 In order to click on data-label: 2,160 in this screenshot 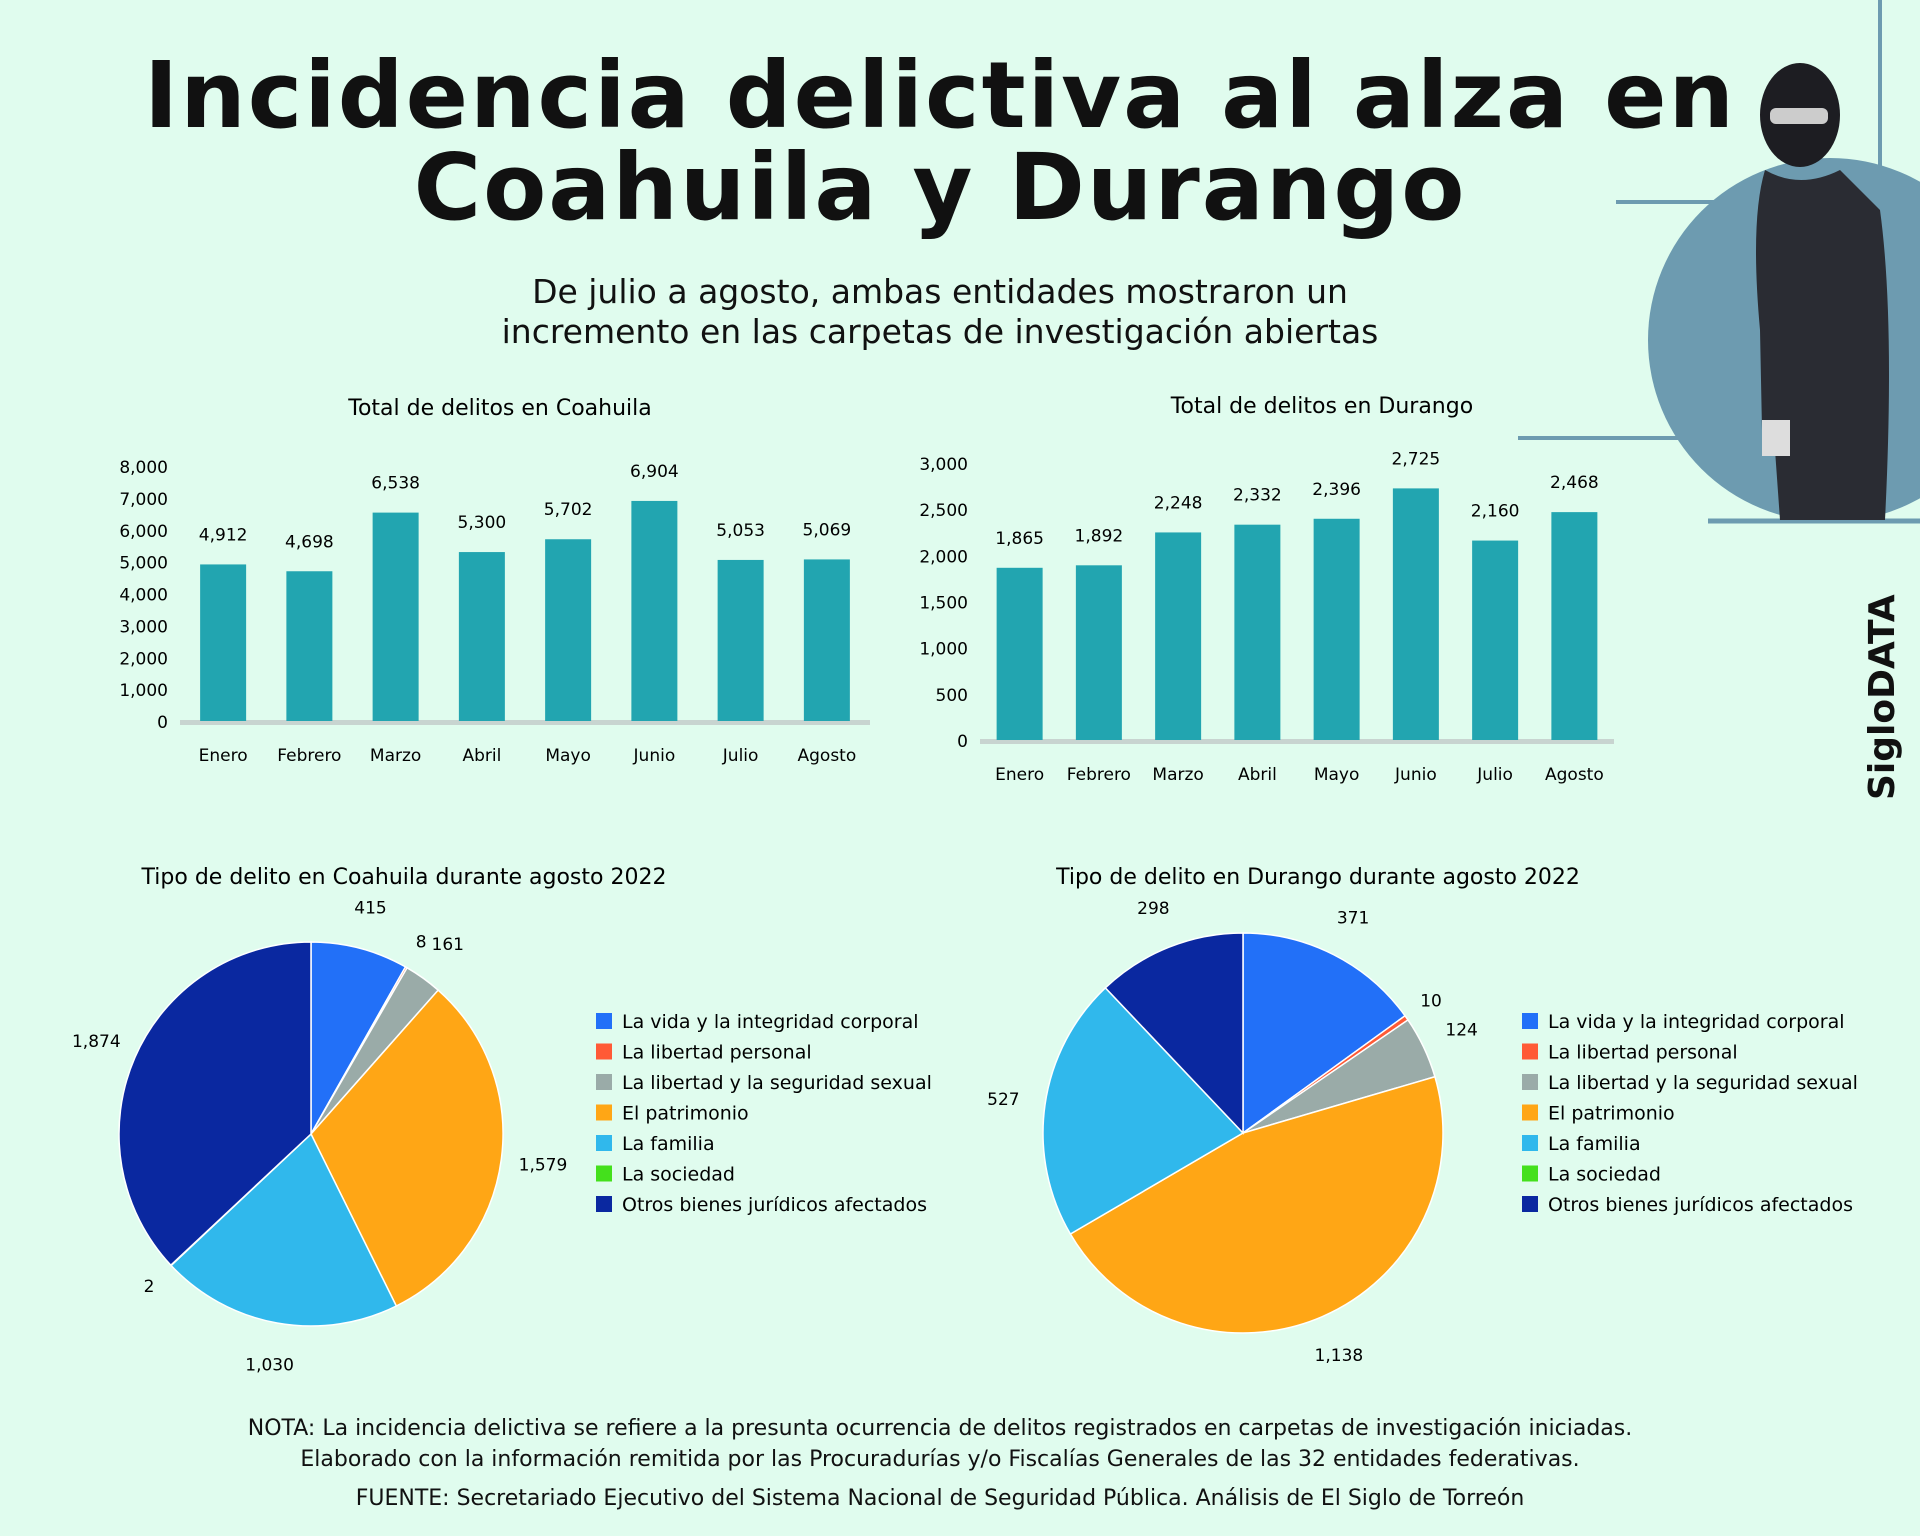, I will do `click(1495, 512)`.